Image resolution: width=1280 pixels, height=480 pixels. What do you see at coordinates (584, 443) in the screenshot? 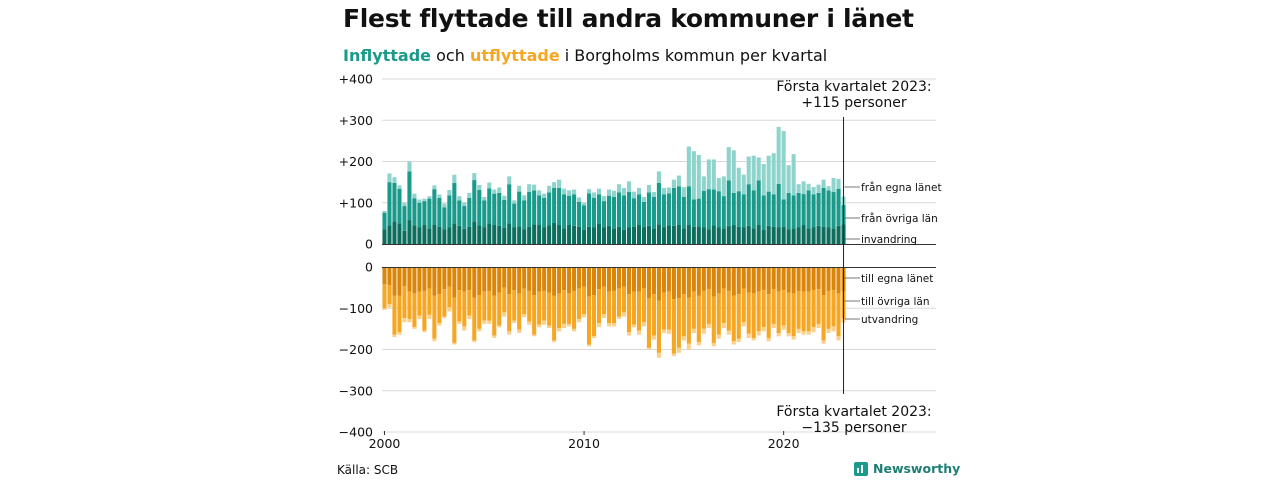
I see `x-tick-label: 2010` at bounding box center [584, 443].